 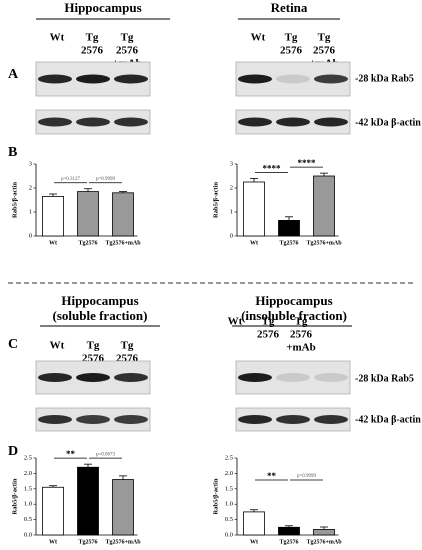 What do you see at coordinates (106, 454) in the screenshot?
I see `significance-label: p=0.0673` at bounding box center [106, 454].